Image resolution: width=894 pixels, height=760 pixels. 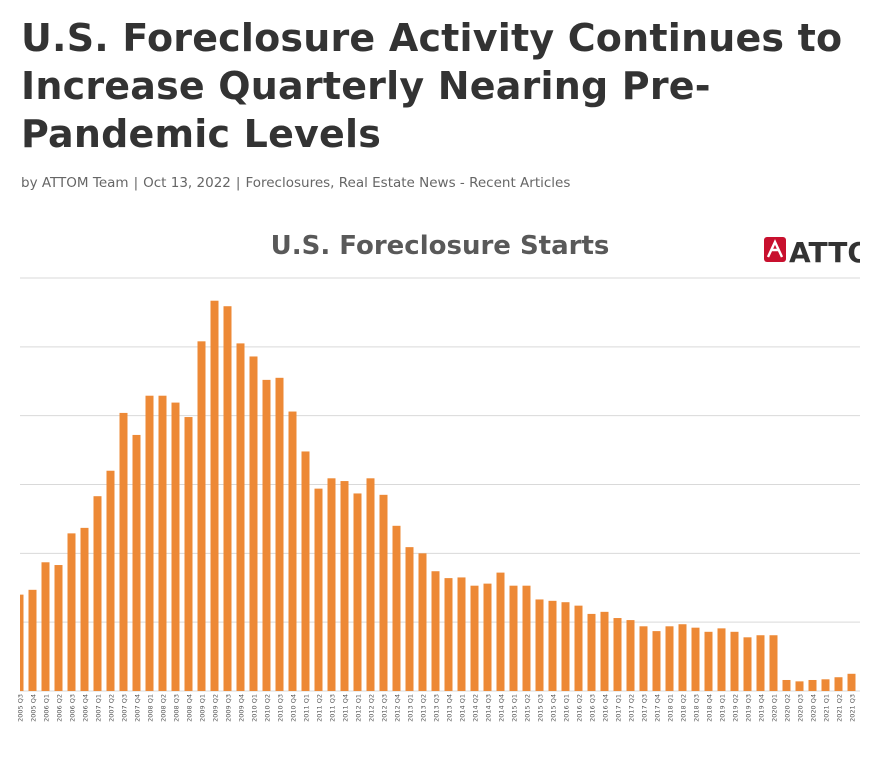 I want to click on x-tick-label: 2012 Q2, so click(x=372, y=708).